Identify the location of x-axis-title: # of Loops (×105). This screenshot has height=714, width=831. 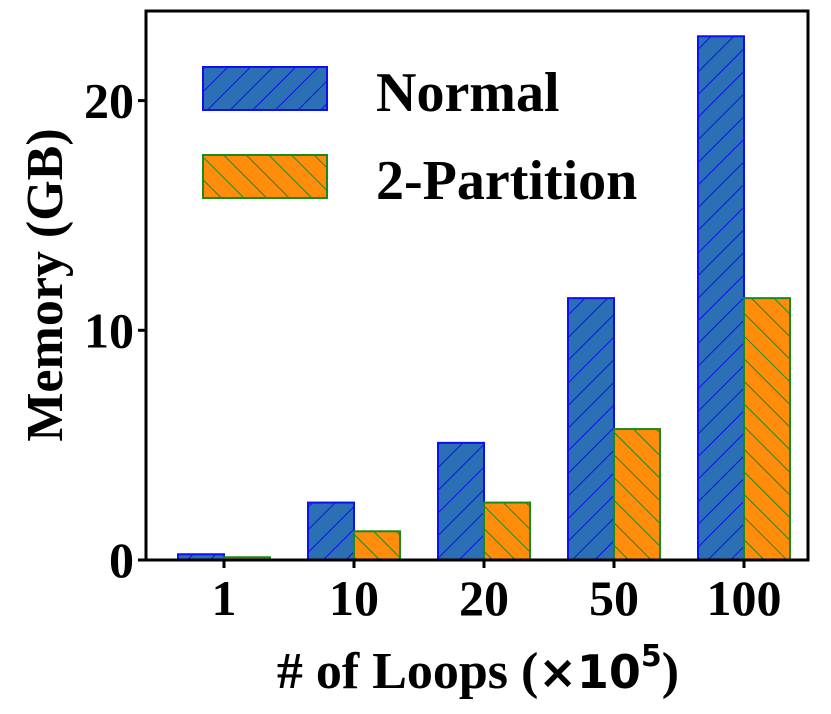
(478, 669).